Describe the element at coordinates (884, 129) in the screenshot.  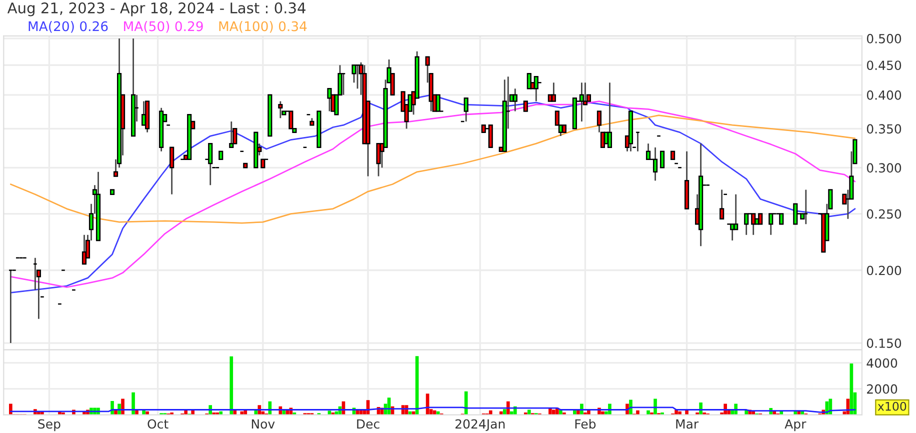
I see `y-tick-label: 0.350` at that location.